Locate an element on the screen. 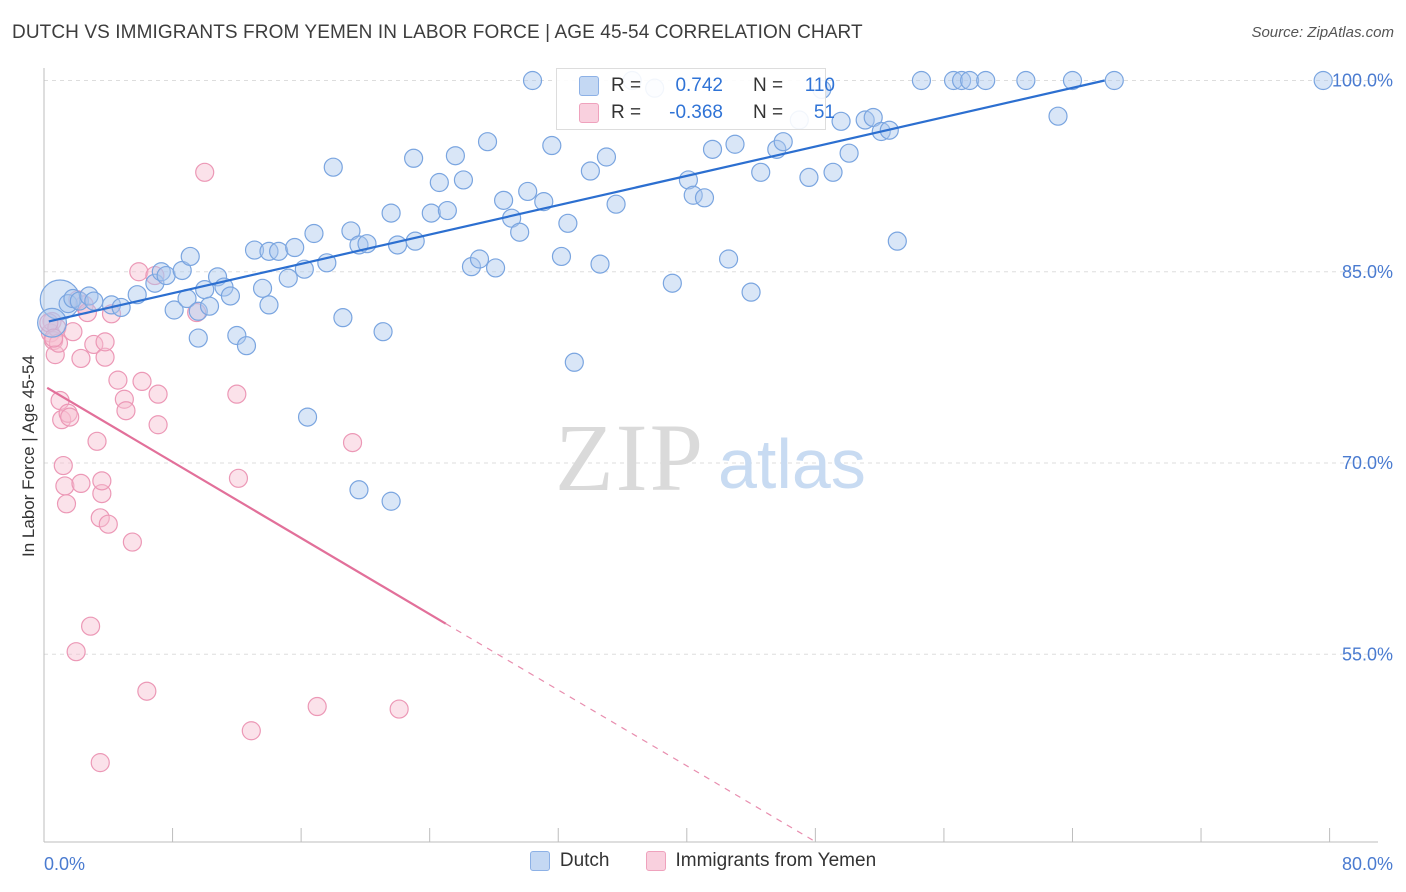 This screenshot has height=892, width=1406. legend-yemen-swatch is located at coordinates (655, 861).